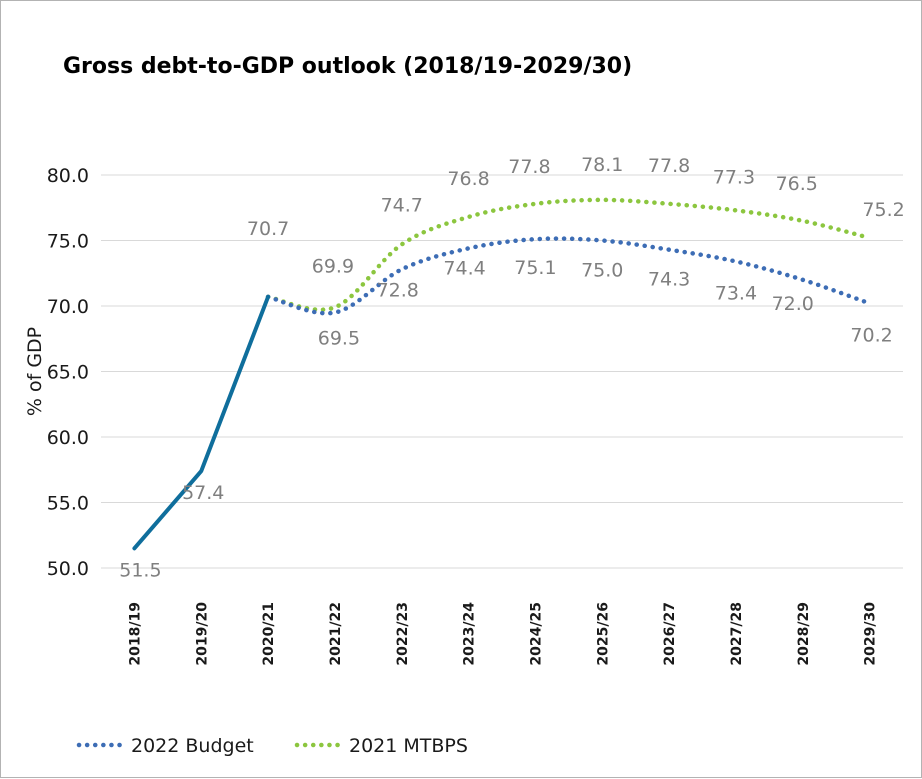 This screenshot has height=779, width=922. Describe the element at coordinates (736, 293) in the screenshot. I see `data-label: 73.4` at that location.